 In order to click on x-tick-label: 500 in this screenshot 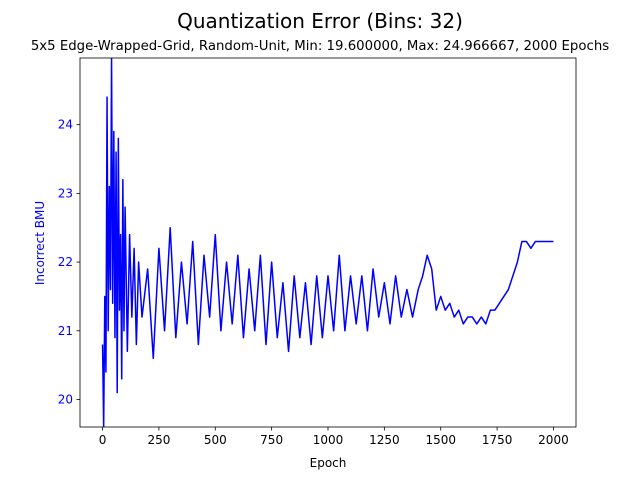, I will do `click(215, 440)`.